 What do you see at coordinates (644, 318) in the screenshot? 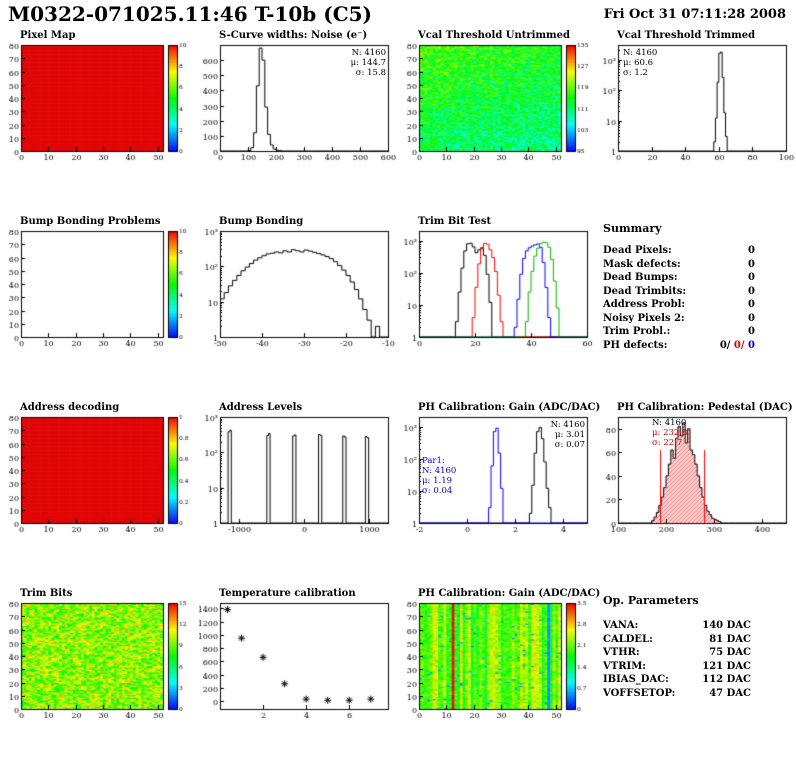
I see `summary-label: Noisy Pixels 2:` at bounding box center [644, 318].